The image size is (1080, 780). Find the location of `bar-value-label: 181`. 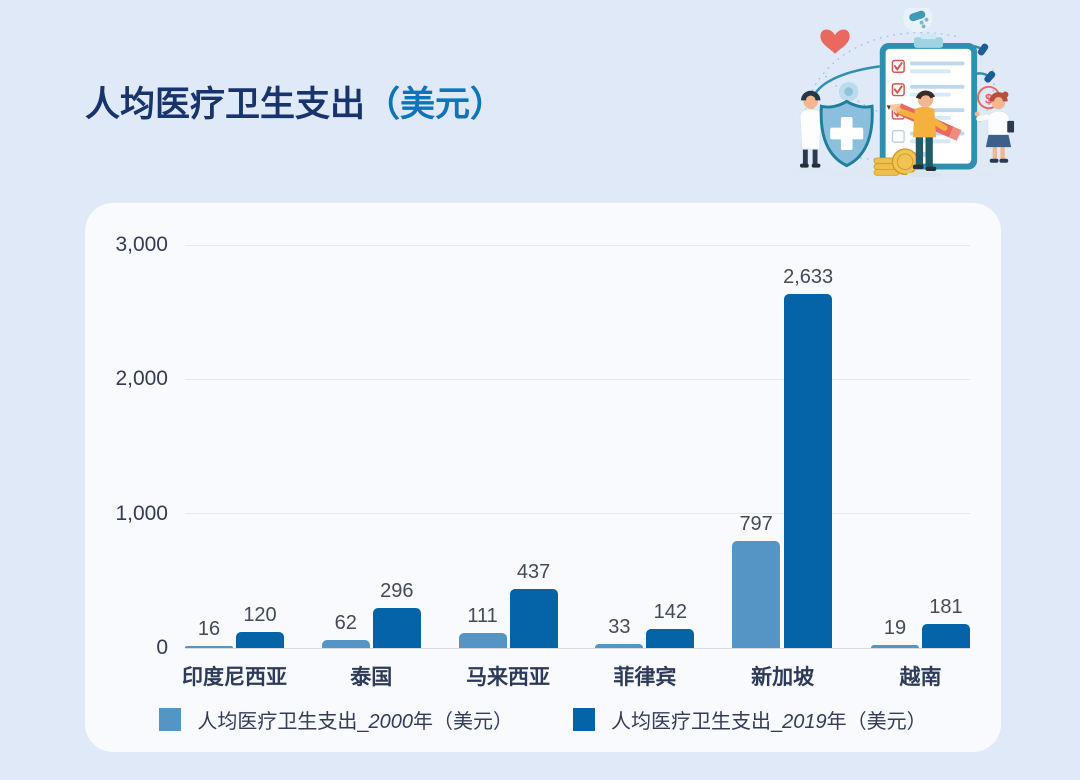

bar-value-label: 181 is located at coordinates (946, 606).